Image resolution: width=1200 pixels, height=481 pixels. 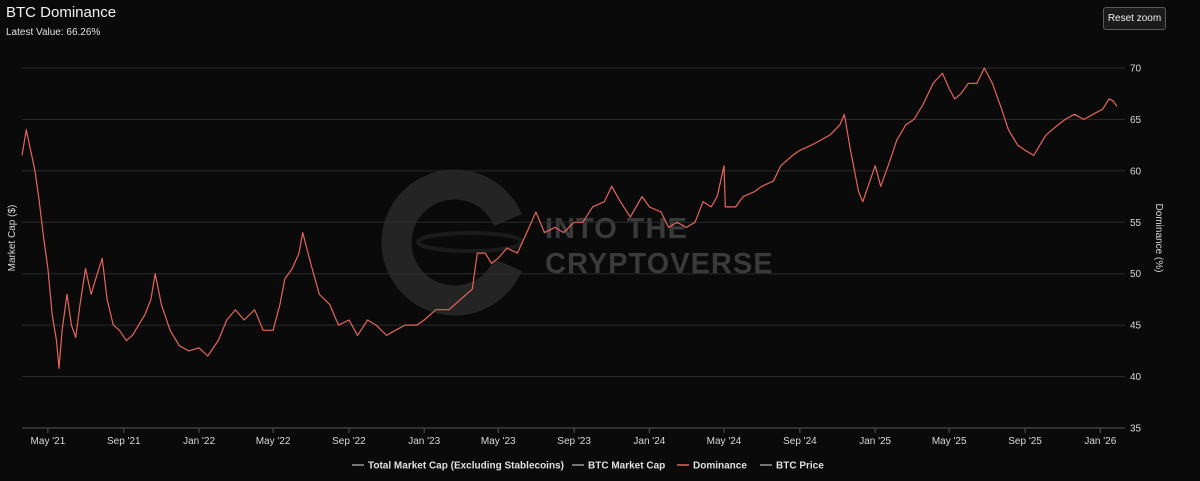 I want to click on legend-item: Dominance, so click(x=712, y=466).